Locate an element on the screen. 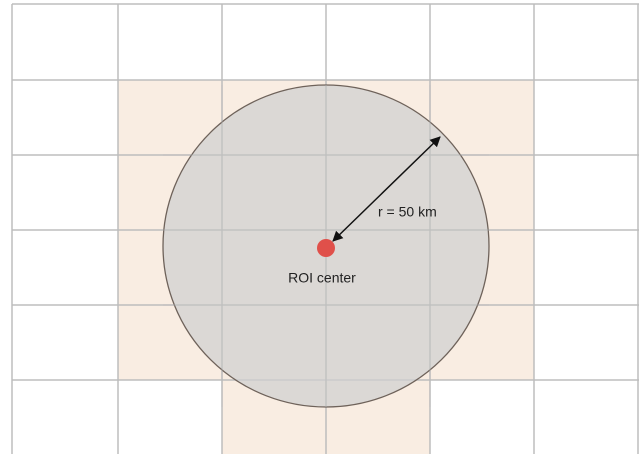 This screenshot has height=454, width=639. radius-arrow is located at coordinates (386, 189).